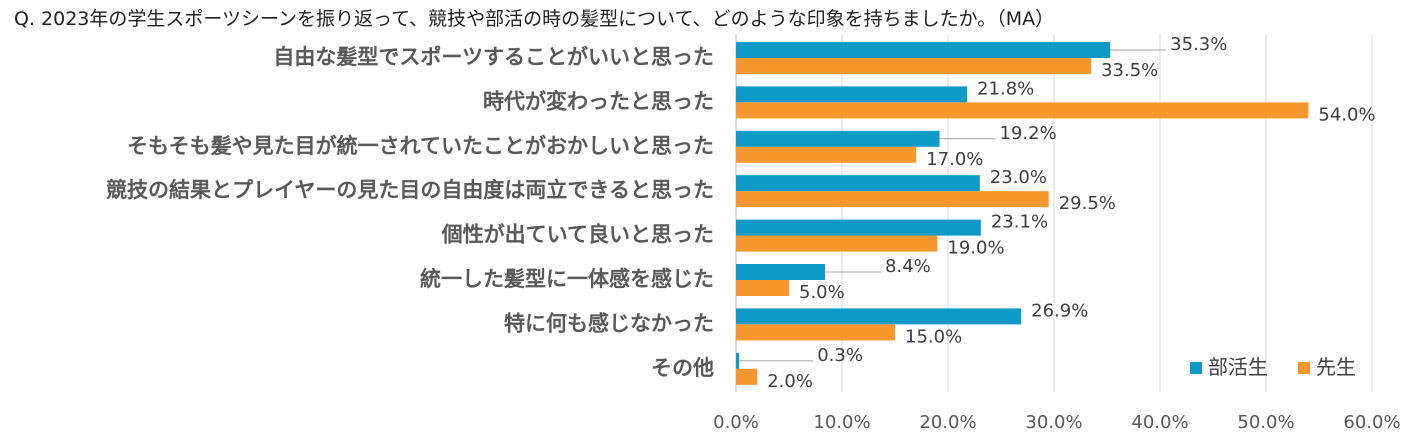  I want to click on data-label: 23.1%, so click(1019, 222).